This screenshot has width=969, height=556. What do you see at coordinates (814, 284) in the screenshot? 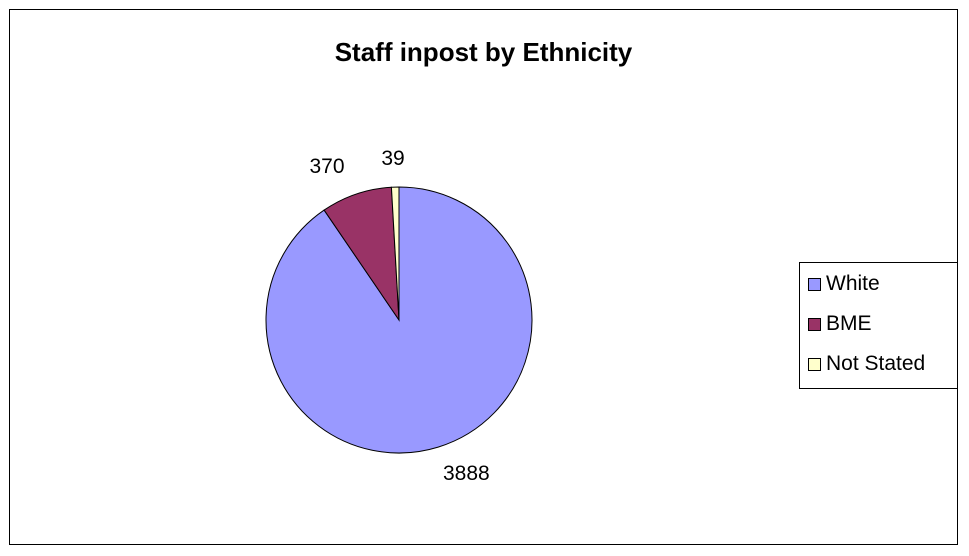
I see `legend-swatch-white` at bounding box center [814, 284].